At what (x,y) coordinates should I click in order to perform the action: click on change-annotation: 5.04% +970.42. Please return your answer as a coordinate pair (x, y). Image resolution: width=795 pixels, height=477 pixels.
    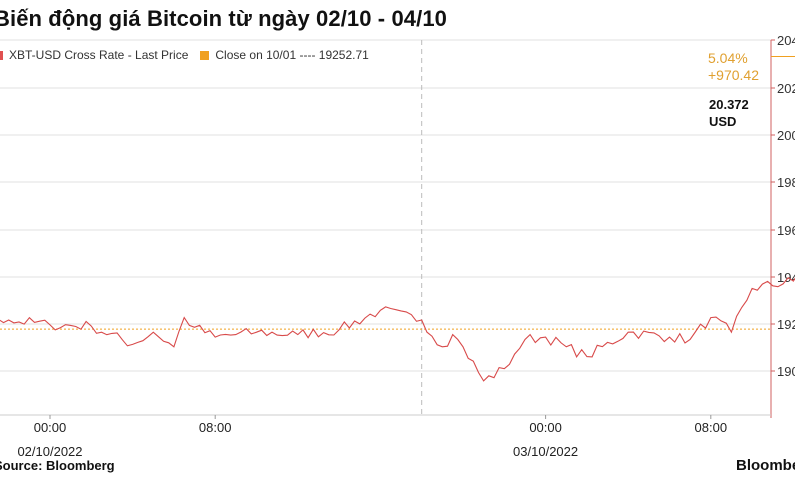
    Looking at the image, I should click on (733, 67).